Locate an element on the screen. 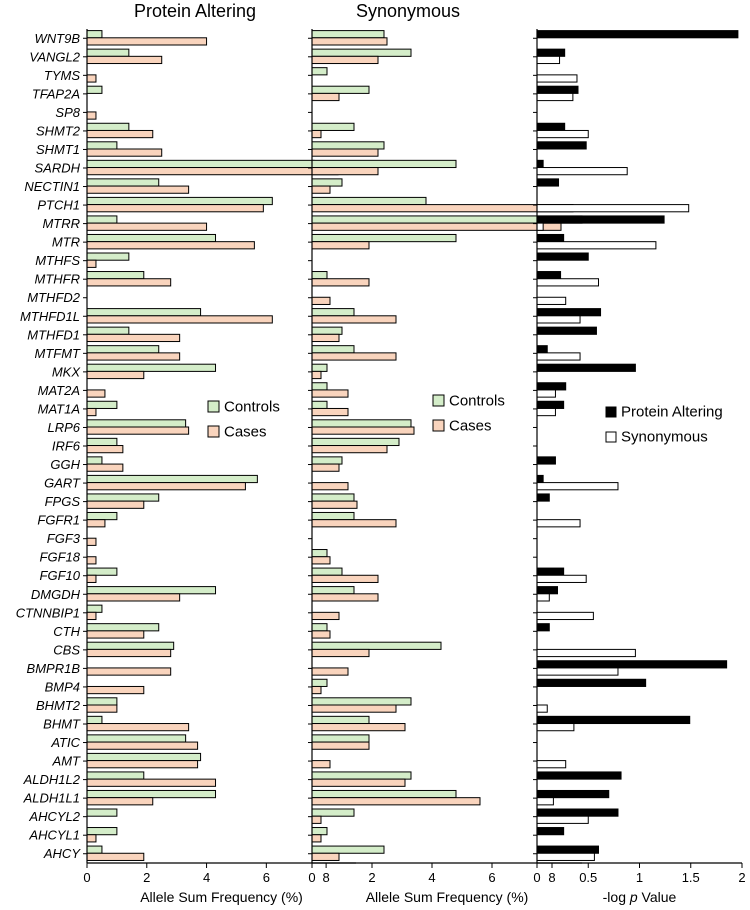 The height and width of the screenshot is (910, 750). bar-cases-ggh is located at coordinates (325, 467).